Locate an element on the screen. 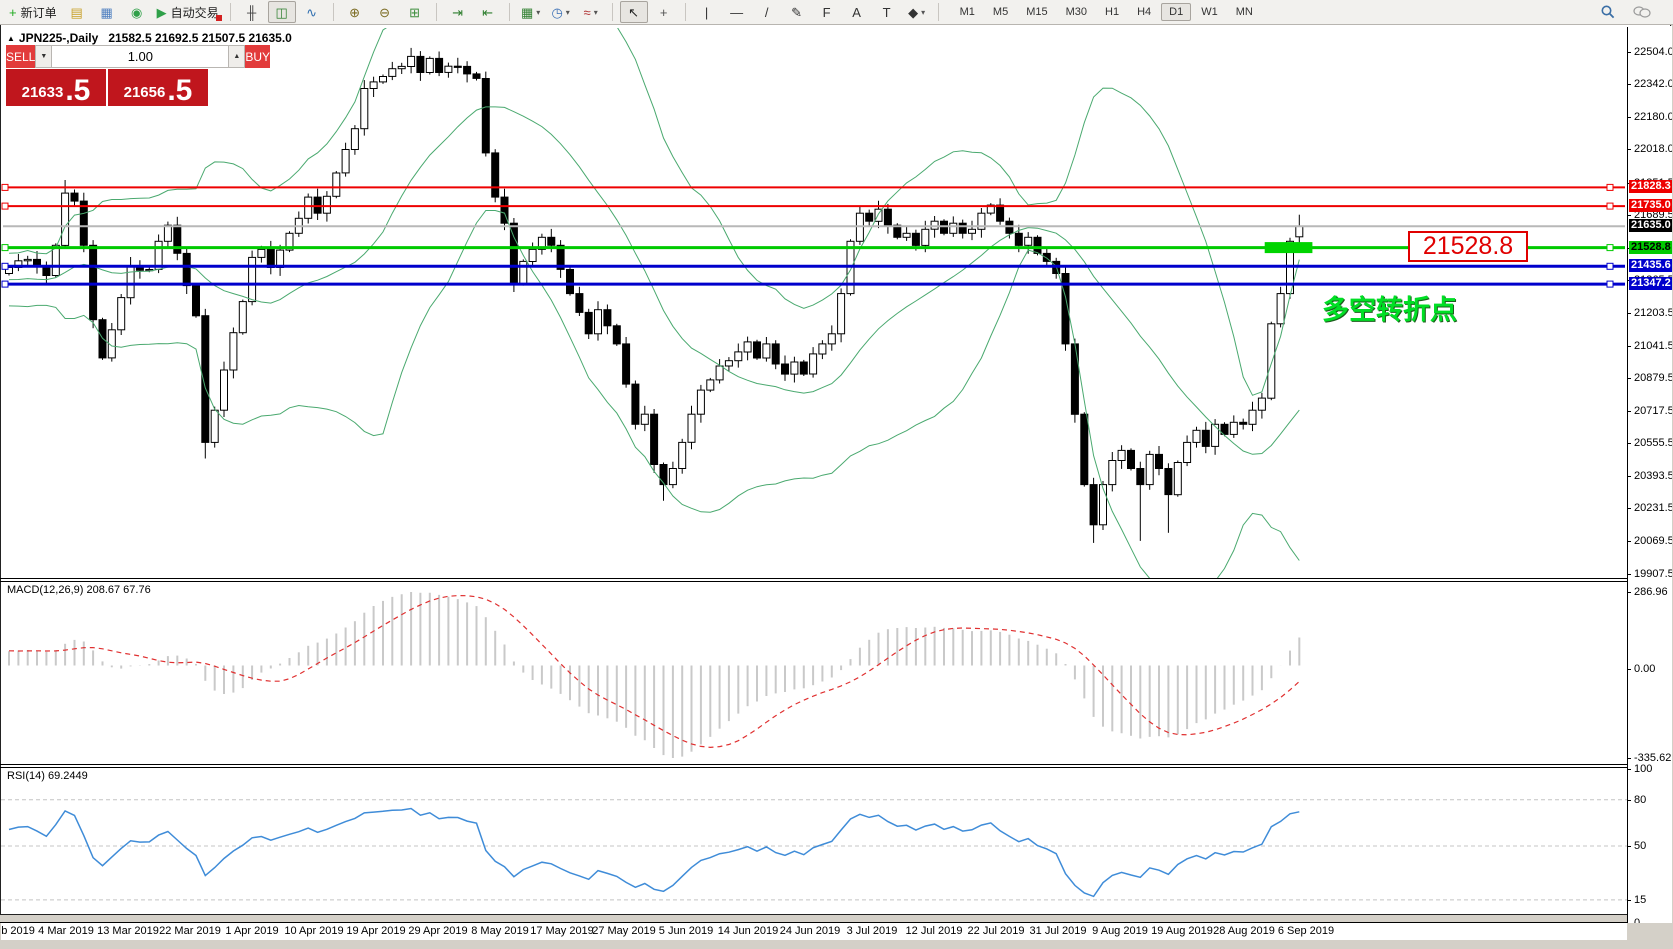 The width and height of the screenshot is (1673, 949). signals-button: ◉ is located at coordinates (137, 12).